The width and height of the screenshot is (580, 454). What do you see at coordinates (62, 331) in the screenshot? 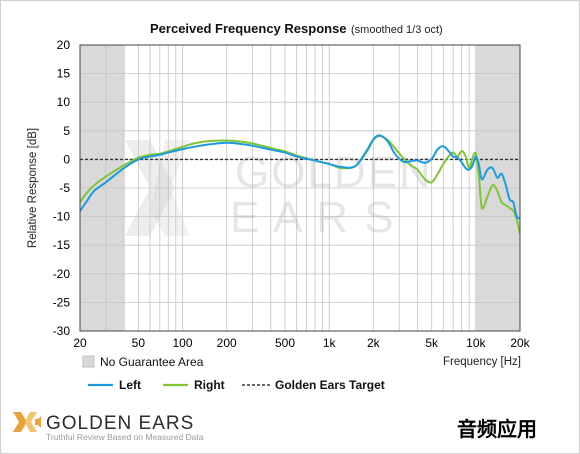
I see `y-tick-label: -30` at bounding box center [62, 331].